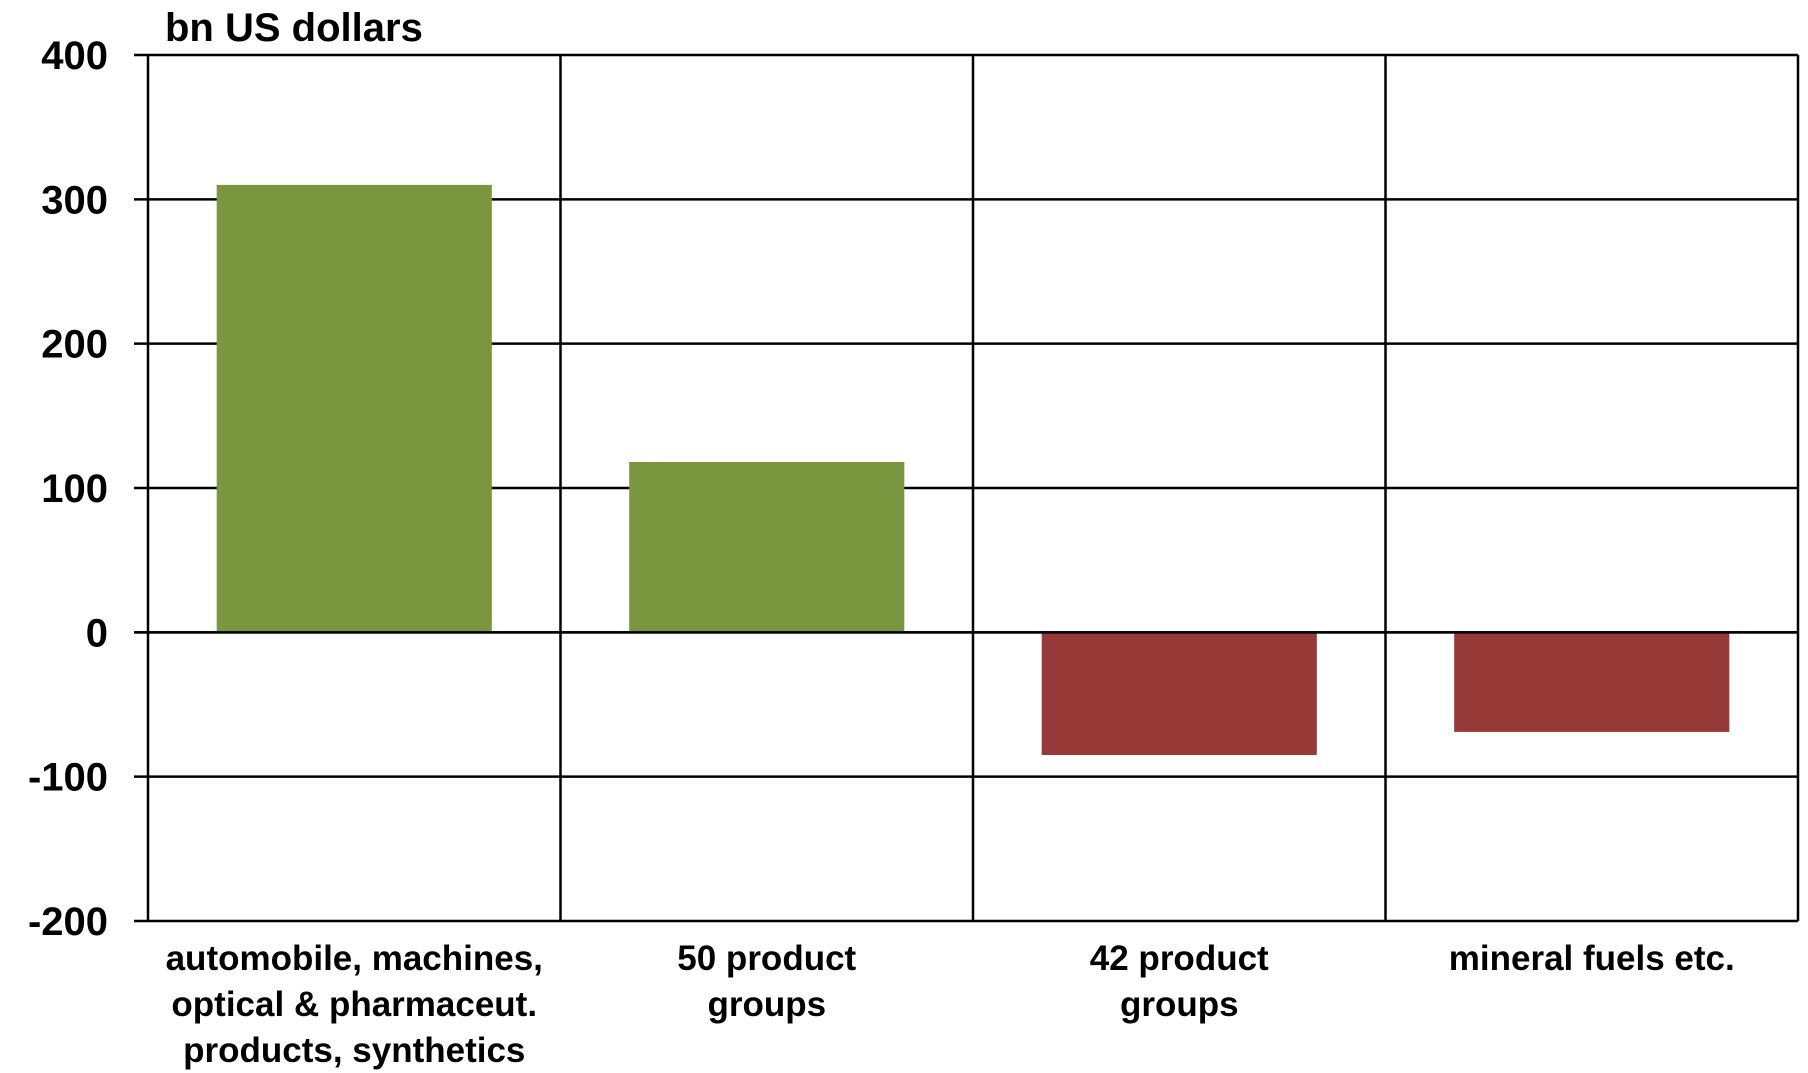 The height and width of the screenshot is (1073, 1808). What do you see at coordinates (68, 778) in the screenshot?
I see `y-tick-label: -100` at bounding box center [68, 778].